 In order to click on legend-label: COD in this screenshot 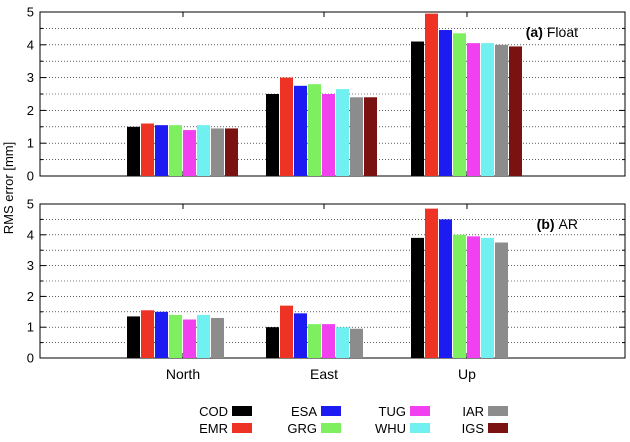, I will do `click(213, 411)`.